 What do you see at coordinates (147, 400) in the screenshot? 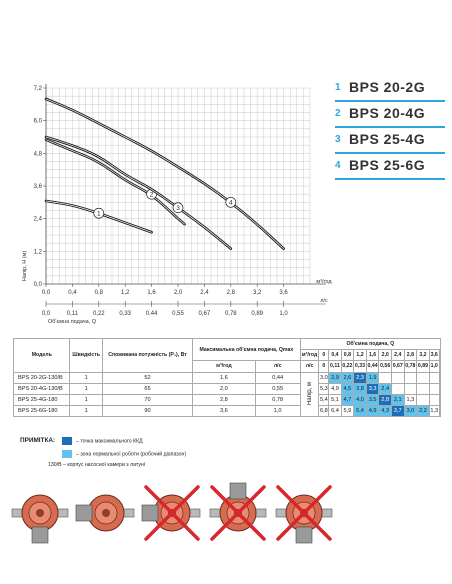
I see `cell-power: 70` at bounding box center [147, 400].